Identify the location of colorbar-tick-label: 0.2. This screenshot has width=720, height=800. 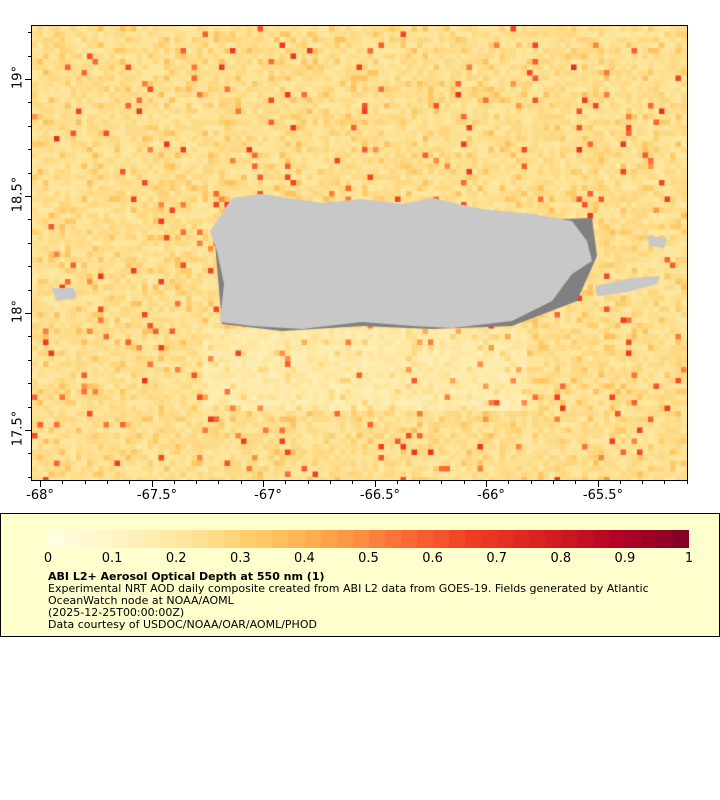
(176, 558).